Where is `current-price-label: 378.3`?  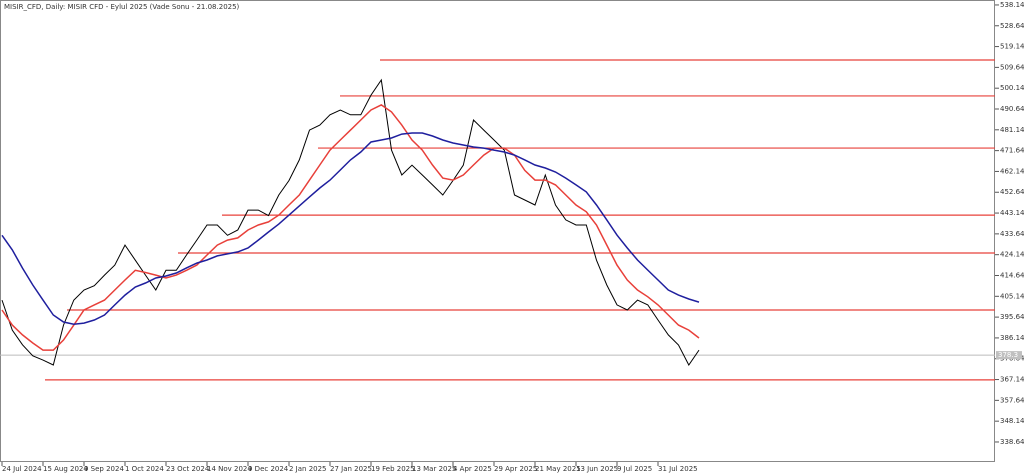
current-price-label: 378.3 is located at coordinates (1008, 355).